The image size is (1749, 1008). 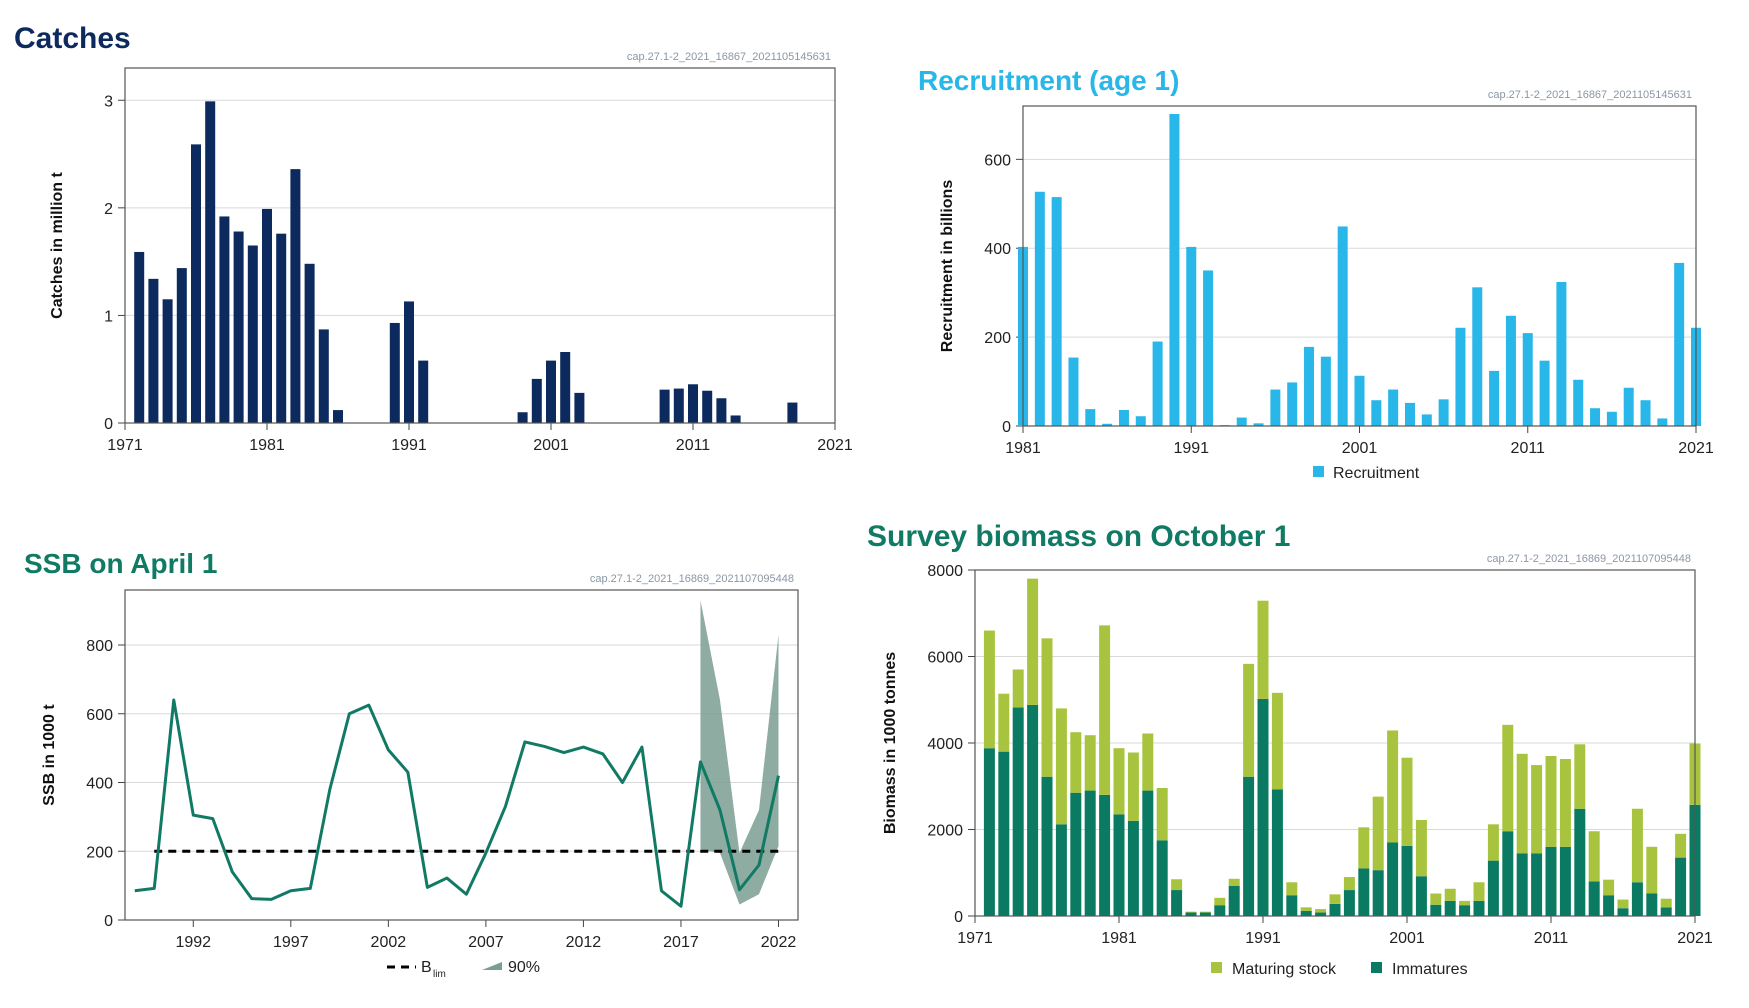 I want to click on recruitment-ytick-label: 400, so click(x=997, y=249).